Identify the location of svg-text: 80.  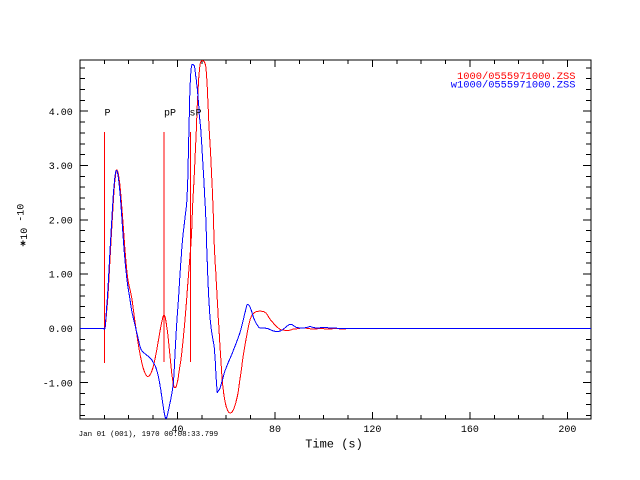
(275, 430).